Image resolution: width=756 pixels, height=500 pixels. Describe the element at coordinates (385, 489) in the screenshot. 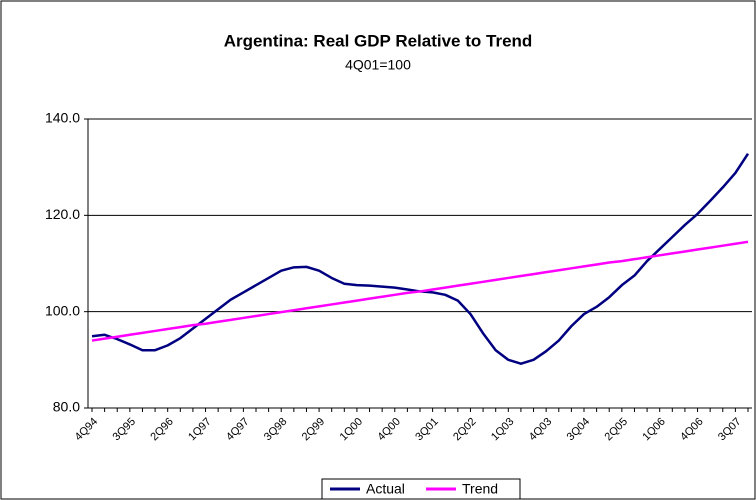

I see `legend-label: Actual` at that location.